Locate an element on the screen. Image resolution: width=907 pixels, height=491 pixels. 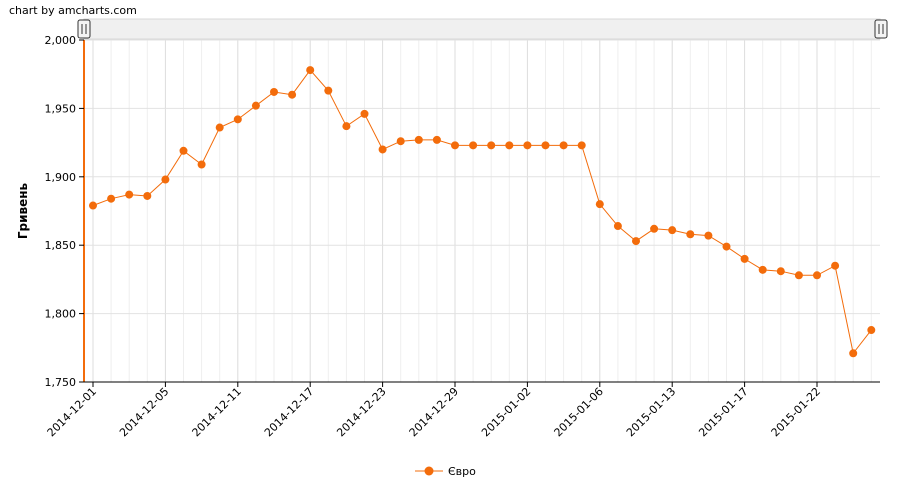
x-tick-label: 2015-01-22 is located at coordinates (796, 412).